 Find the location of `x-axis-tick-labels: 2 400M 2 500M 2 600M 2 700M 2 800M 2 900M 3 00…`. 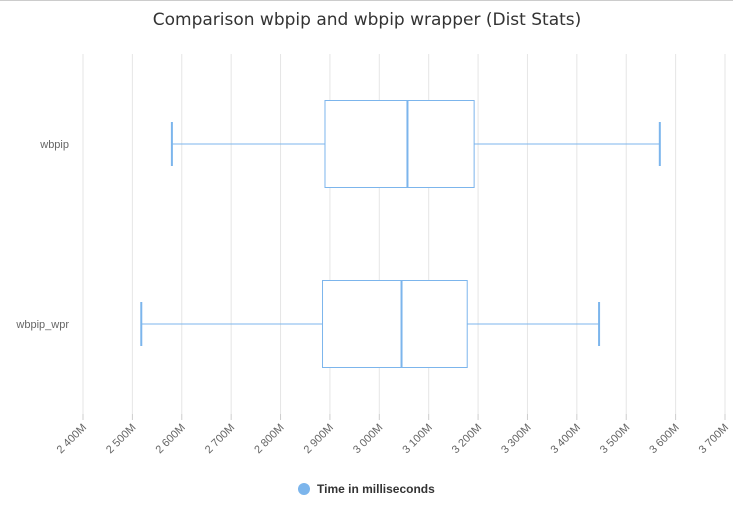

x-axis-tick-labels: 2 400M 2 500M 2 600M 2 700M 2 800M 2 900M 3 00… is located at coordinates (393, 439).